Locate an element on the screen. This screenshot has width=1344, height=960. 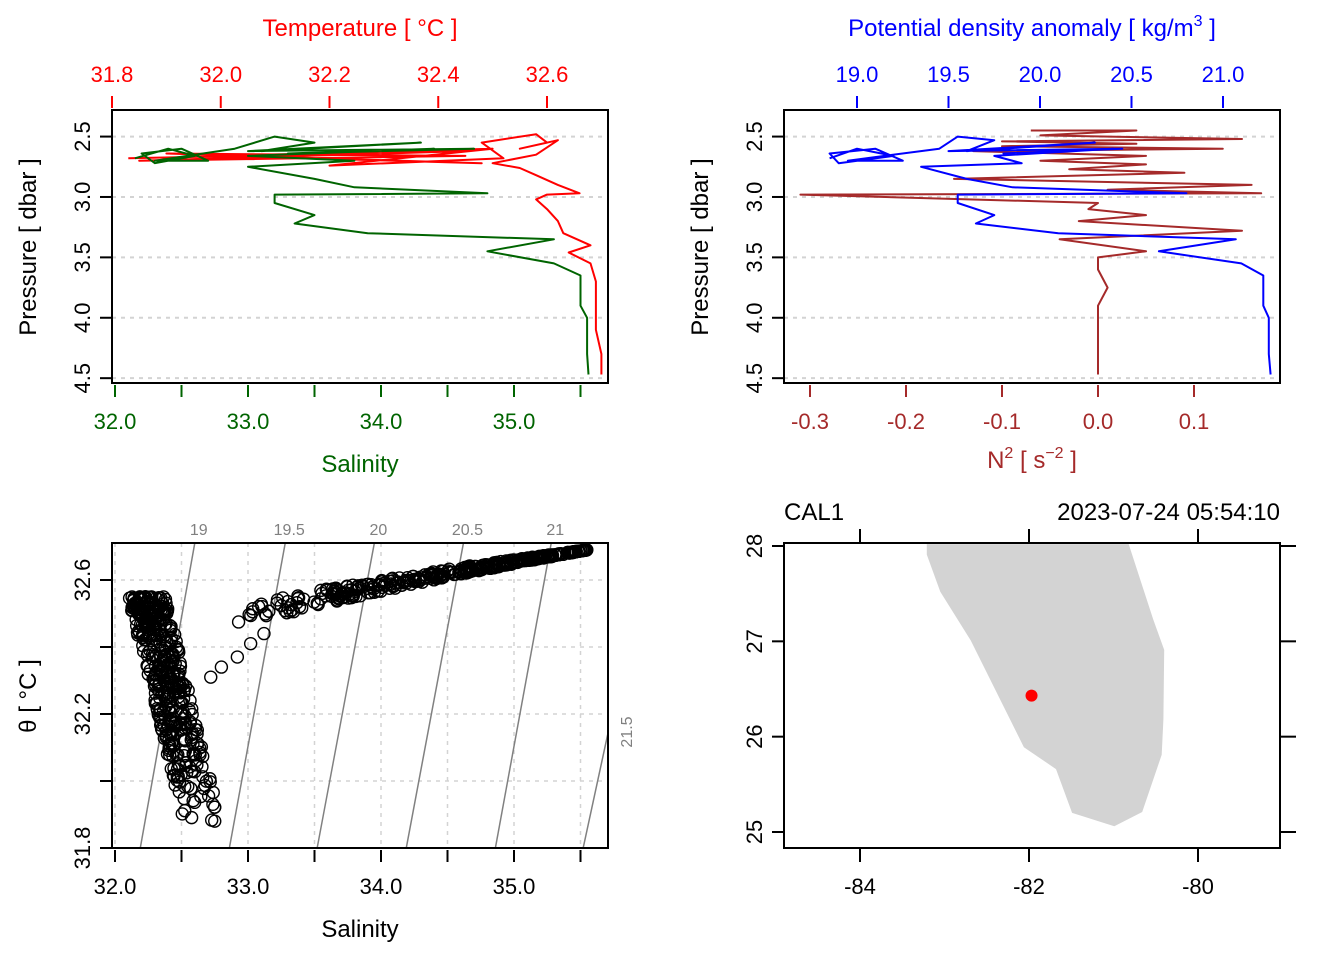
x-tick-label: 0.0 is located at coordinates (1098, 421).